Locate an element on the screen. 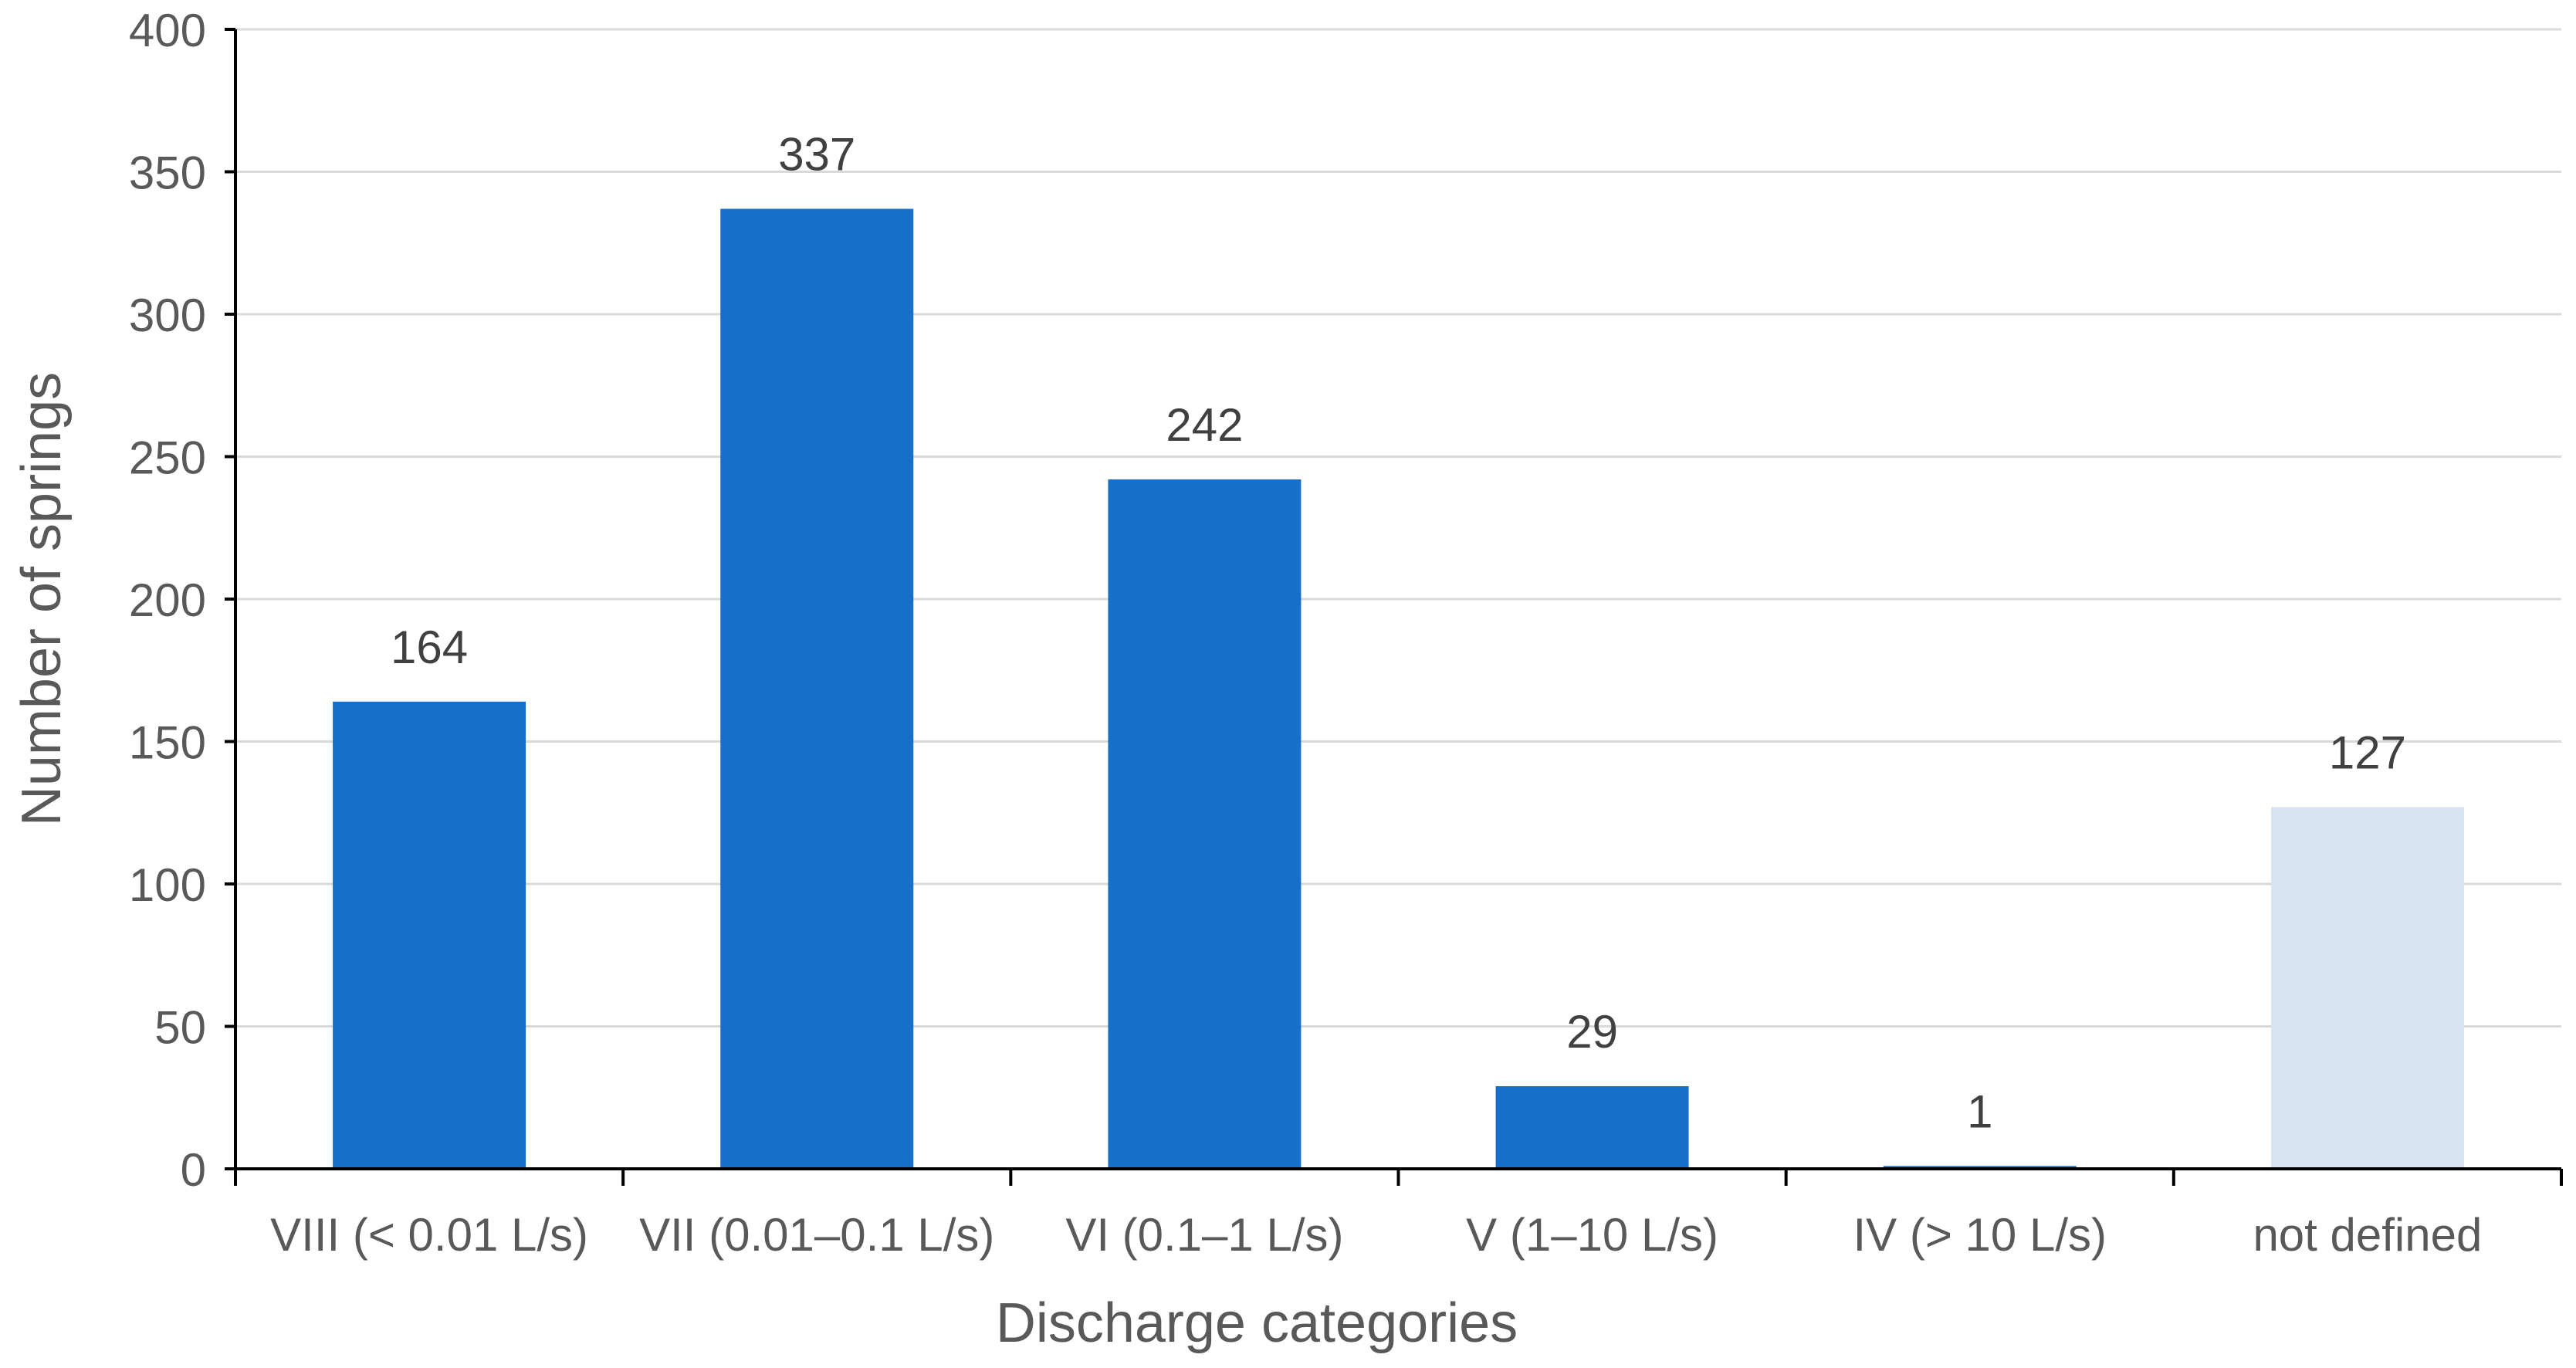 This screenshot has width=2576, height=1368. y-tick-label: 250 is located at coordinates (168, 458).